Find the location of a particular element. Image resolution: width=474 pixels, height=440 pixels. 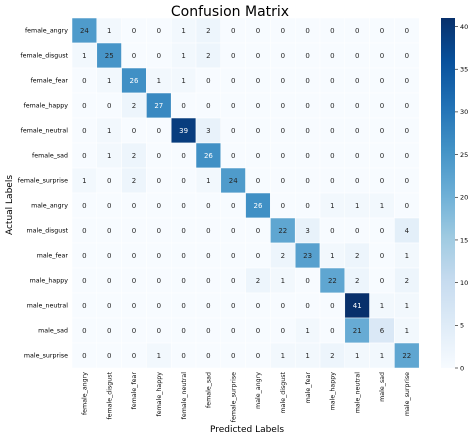

x-tick-label: female_fear is located at coordinates (134, 391).